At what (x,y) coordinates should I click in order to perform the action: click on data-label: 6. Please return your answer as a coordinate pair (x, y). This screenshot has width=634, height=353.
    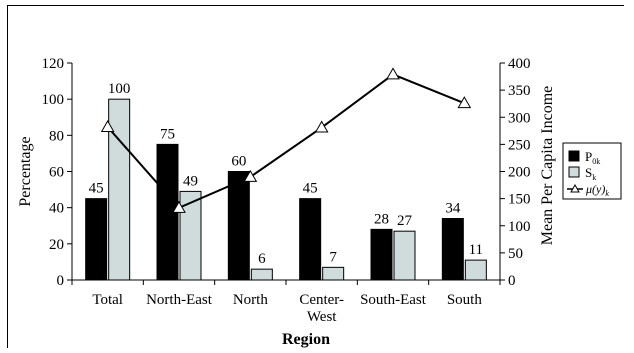
    Looking at the image, I should click on (262, 259).